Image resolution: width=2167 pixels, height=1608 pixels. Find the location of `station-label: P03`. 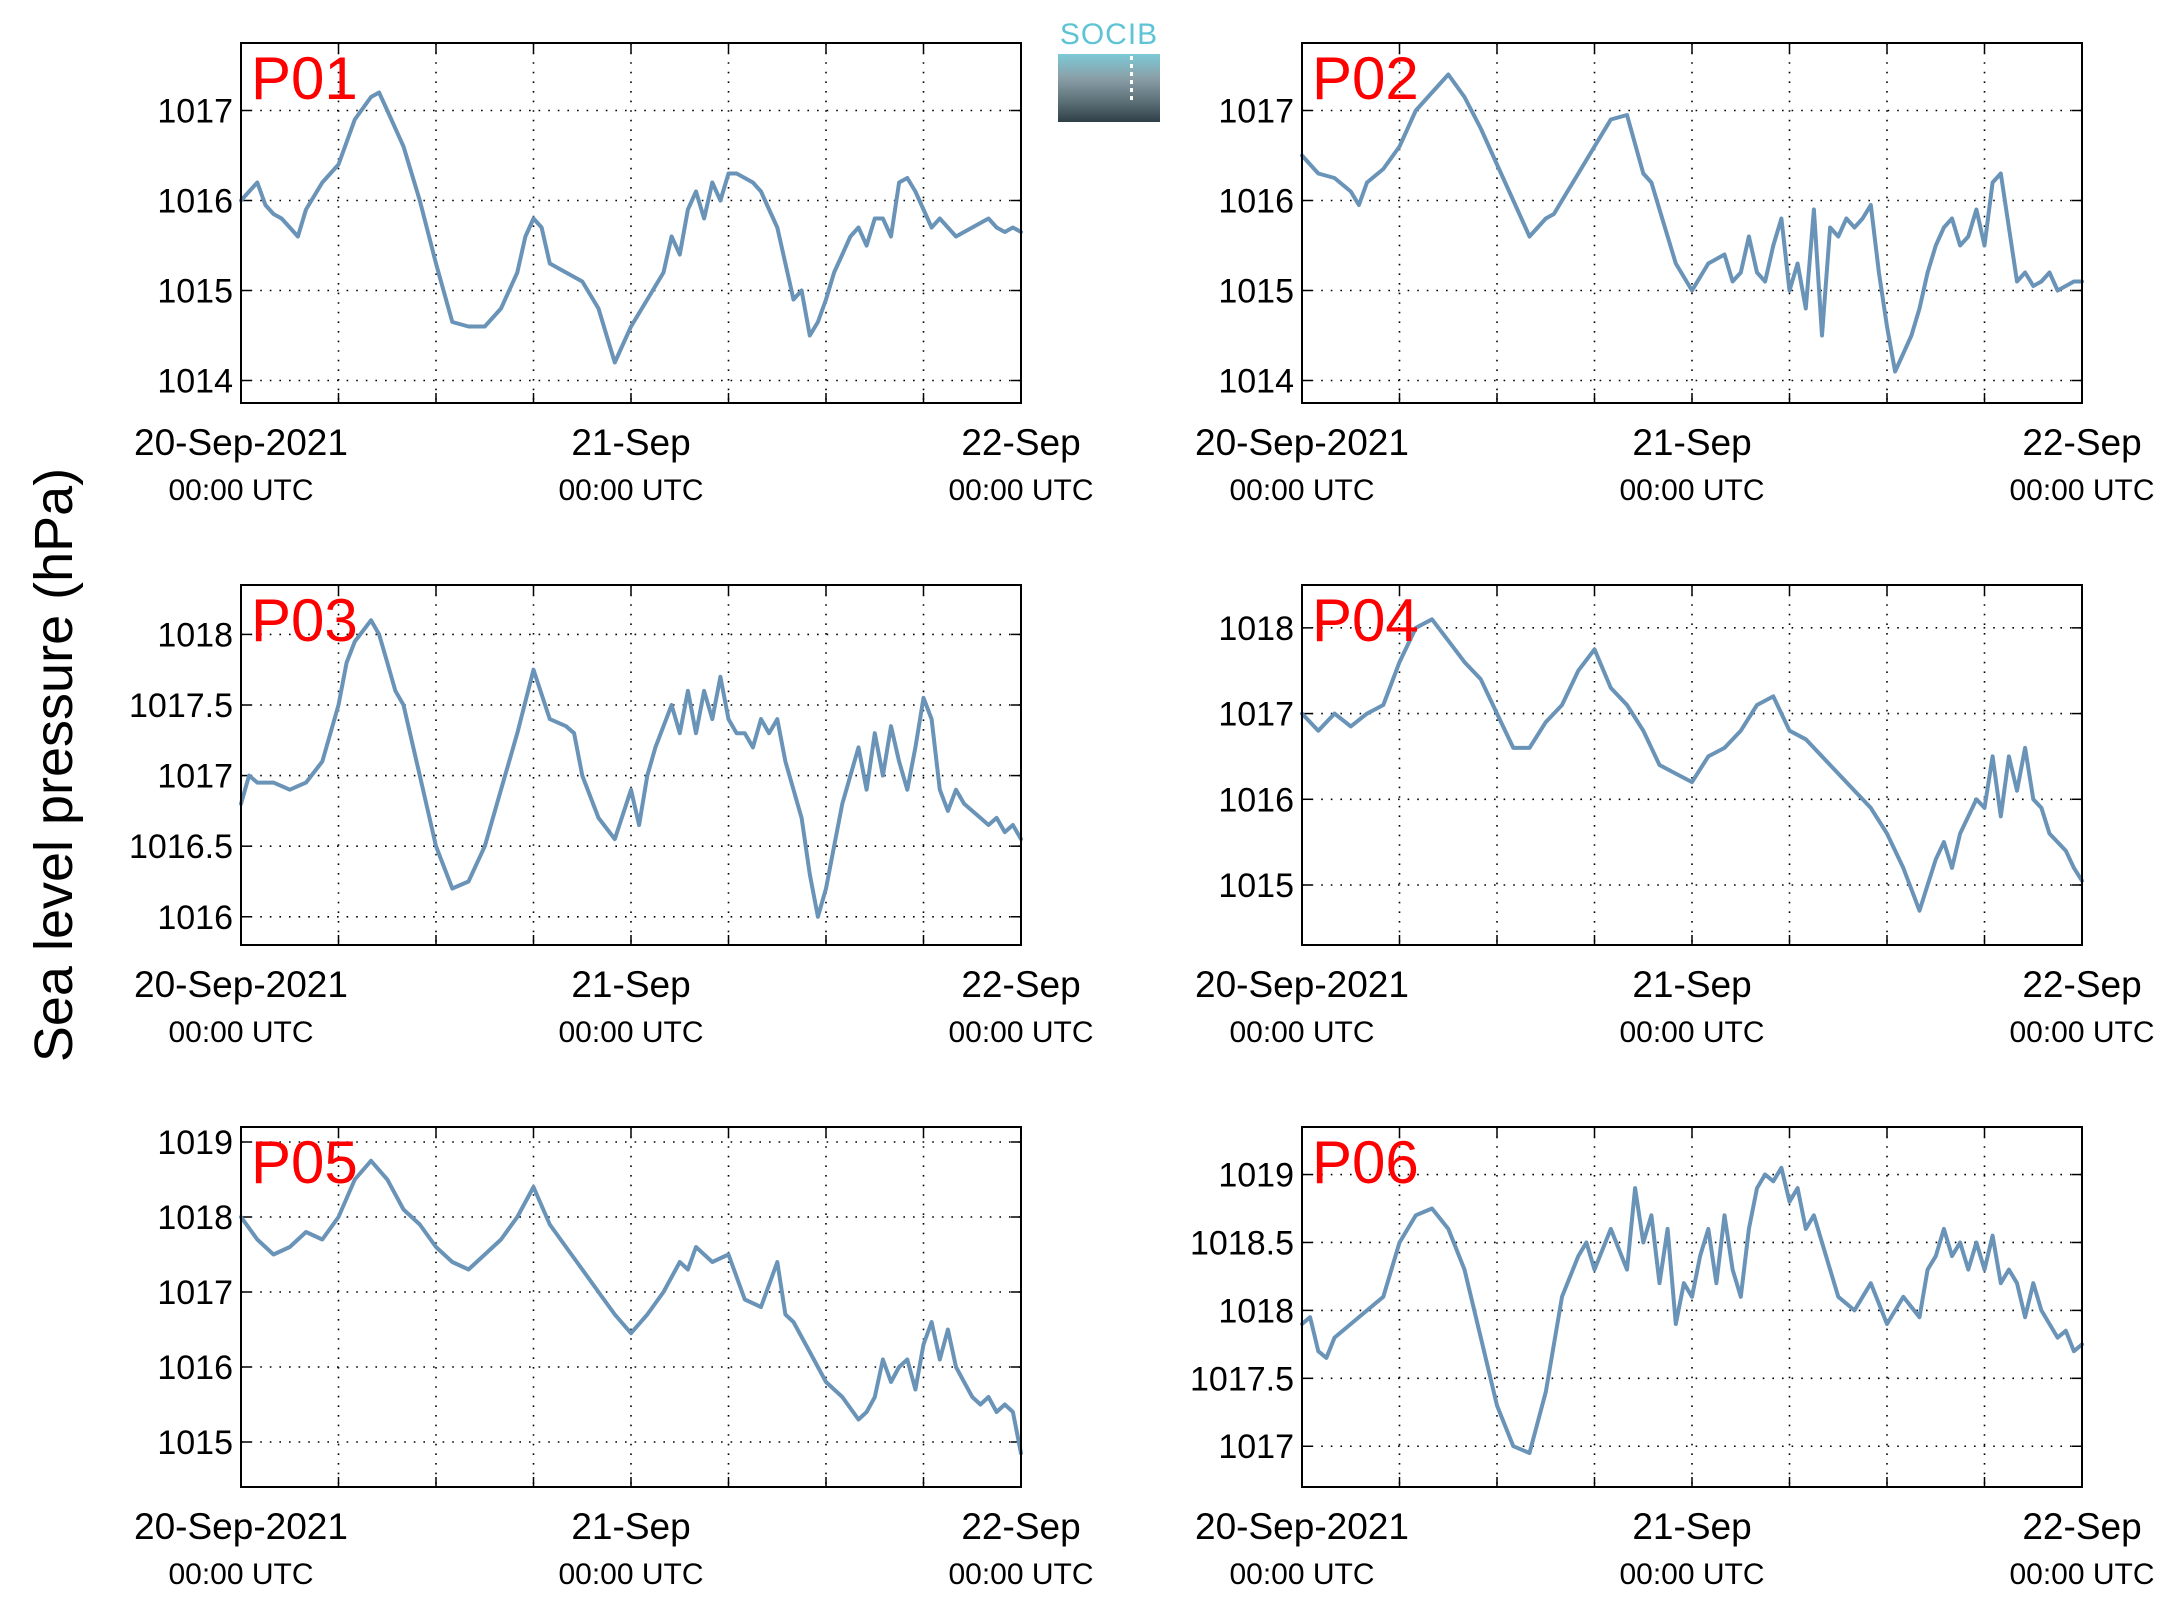

station-label: P03 is located at coordinates (304, 620).